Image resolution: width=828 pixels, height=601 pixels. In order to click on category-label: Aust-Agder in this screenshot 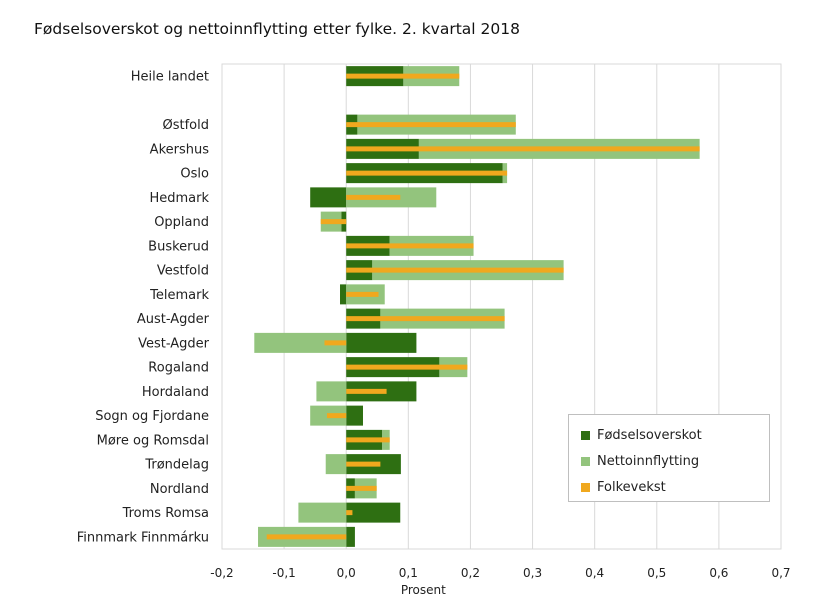, I will do `click(173, 319)`.